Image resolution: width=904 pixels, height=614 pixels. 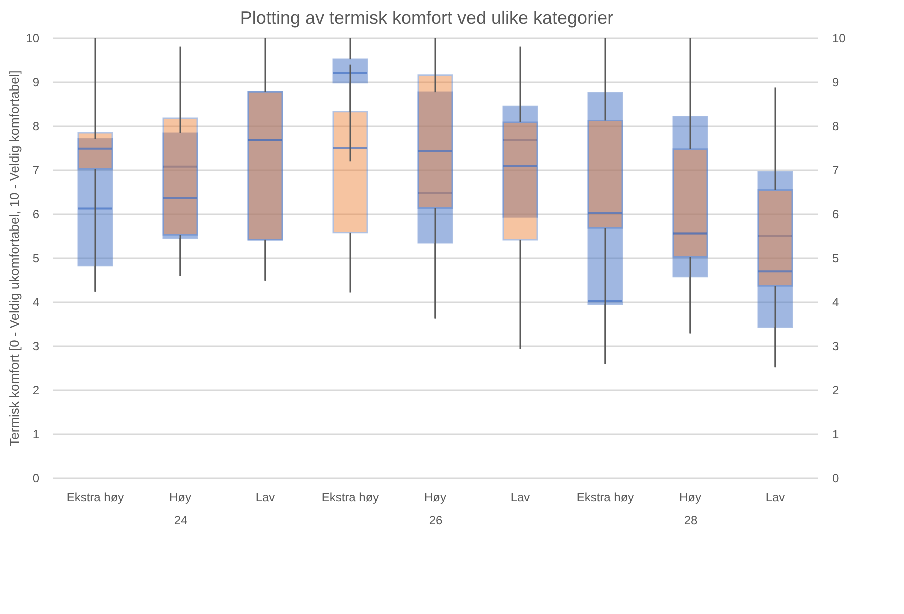 I want to click on y-tick-label: 5, so click(x=36, y=259).